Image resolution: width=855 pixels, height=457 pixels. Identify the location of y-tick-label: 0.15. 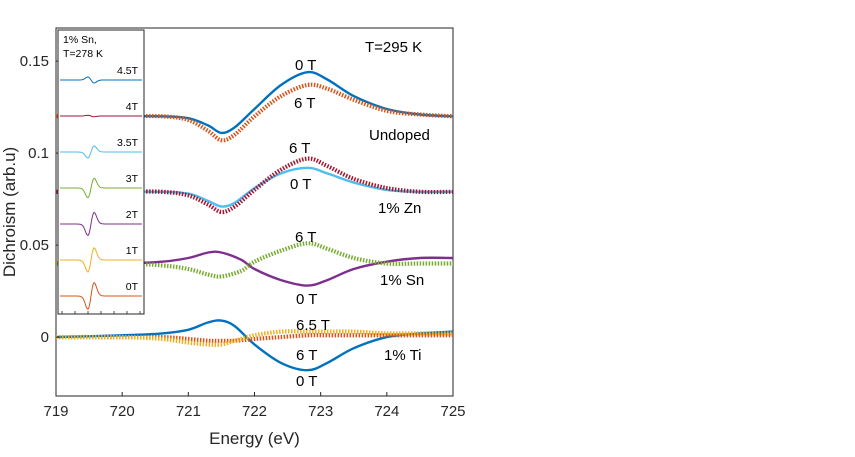
(34, 61).